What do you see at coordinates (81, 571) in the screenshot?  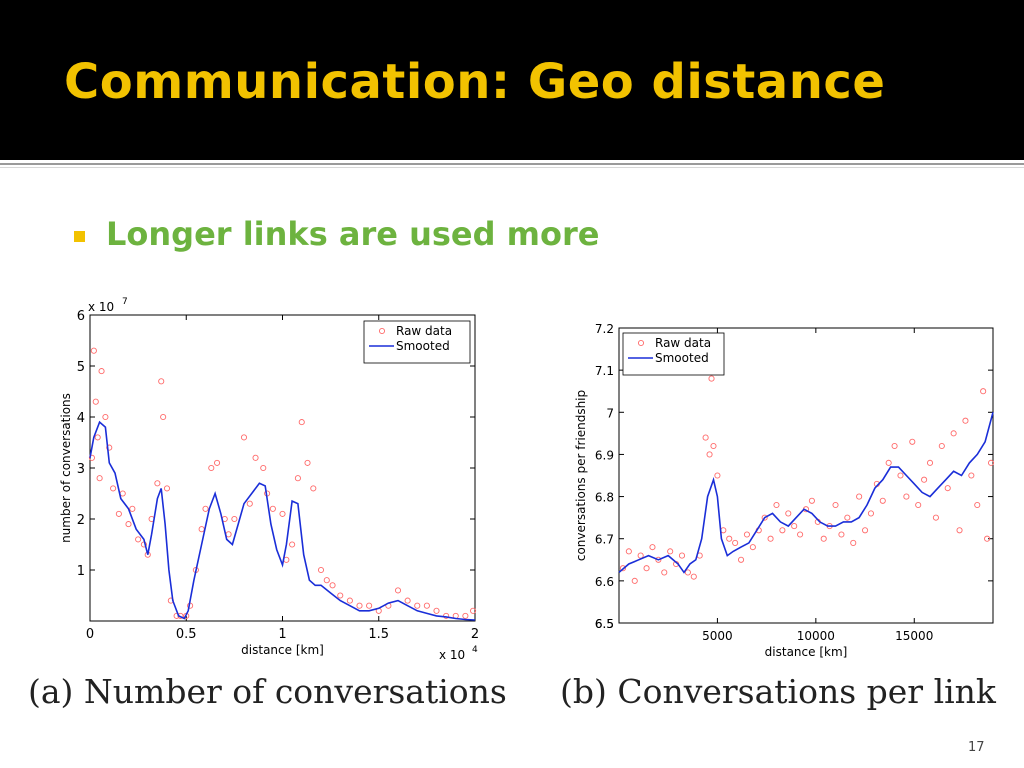 I see `y-tick-label: 1` at bounding box center [81, 571].